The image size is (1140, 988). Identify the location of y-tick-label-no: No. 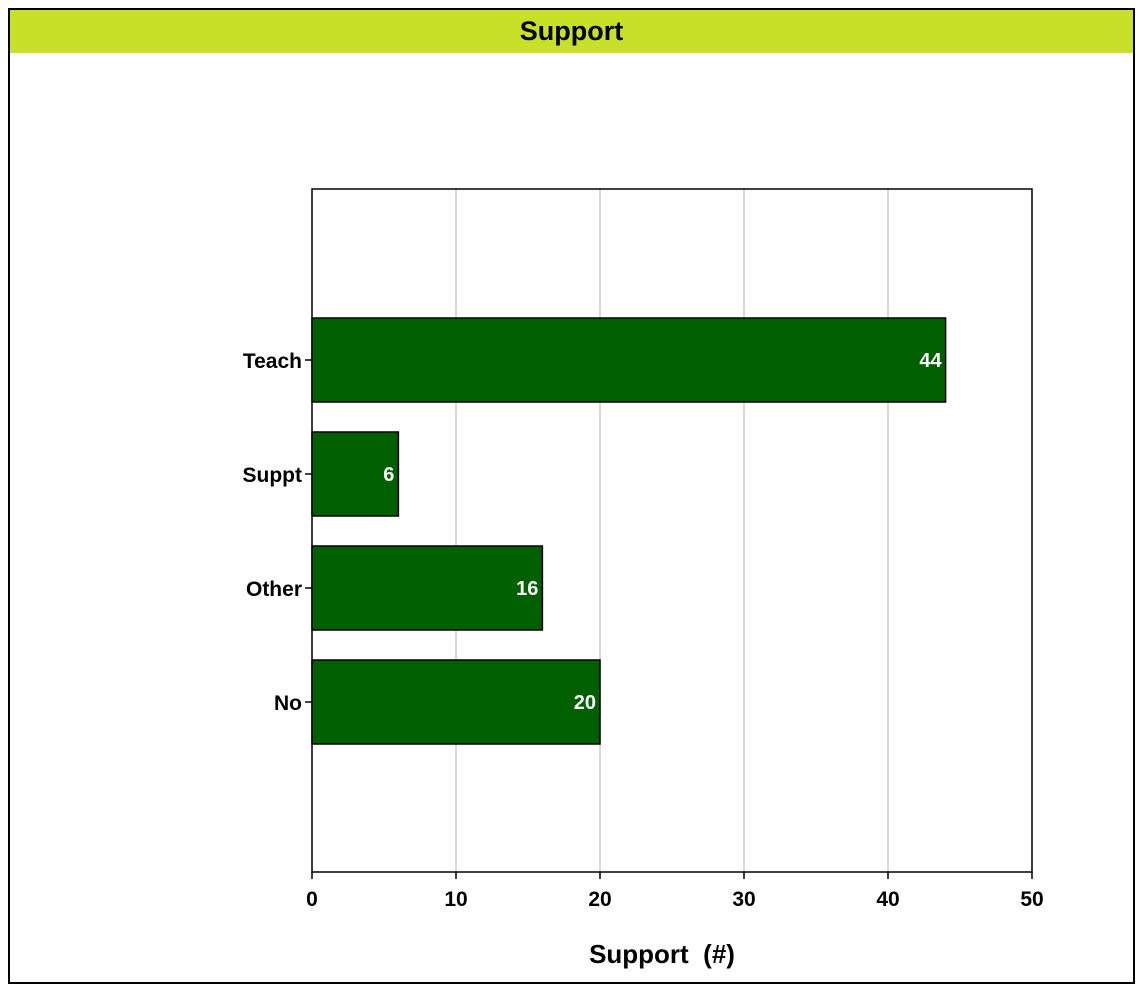
(288, 703).